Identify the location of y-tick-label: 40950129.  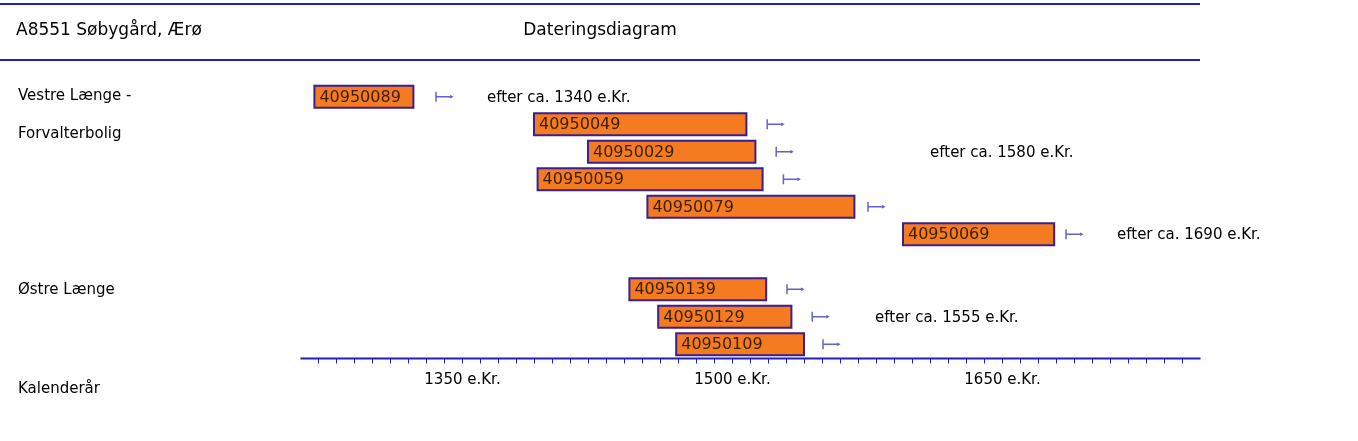
(704, 316).